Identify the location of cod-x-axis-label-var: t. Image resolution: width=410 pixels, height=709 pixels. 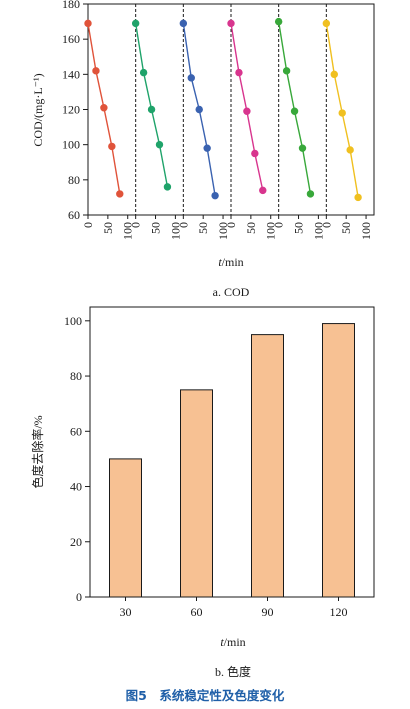
(220, 262).